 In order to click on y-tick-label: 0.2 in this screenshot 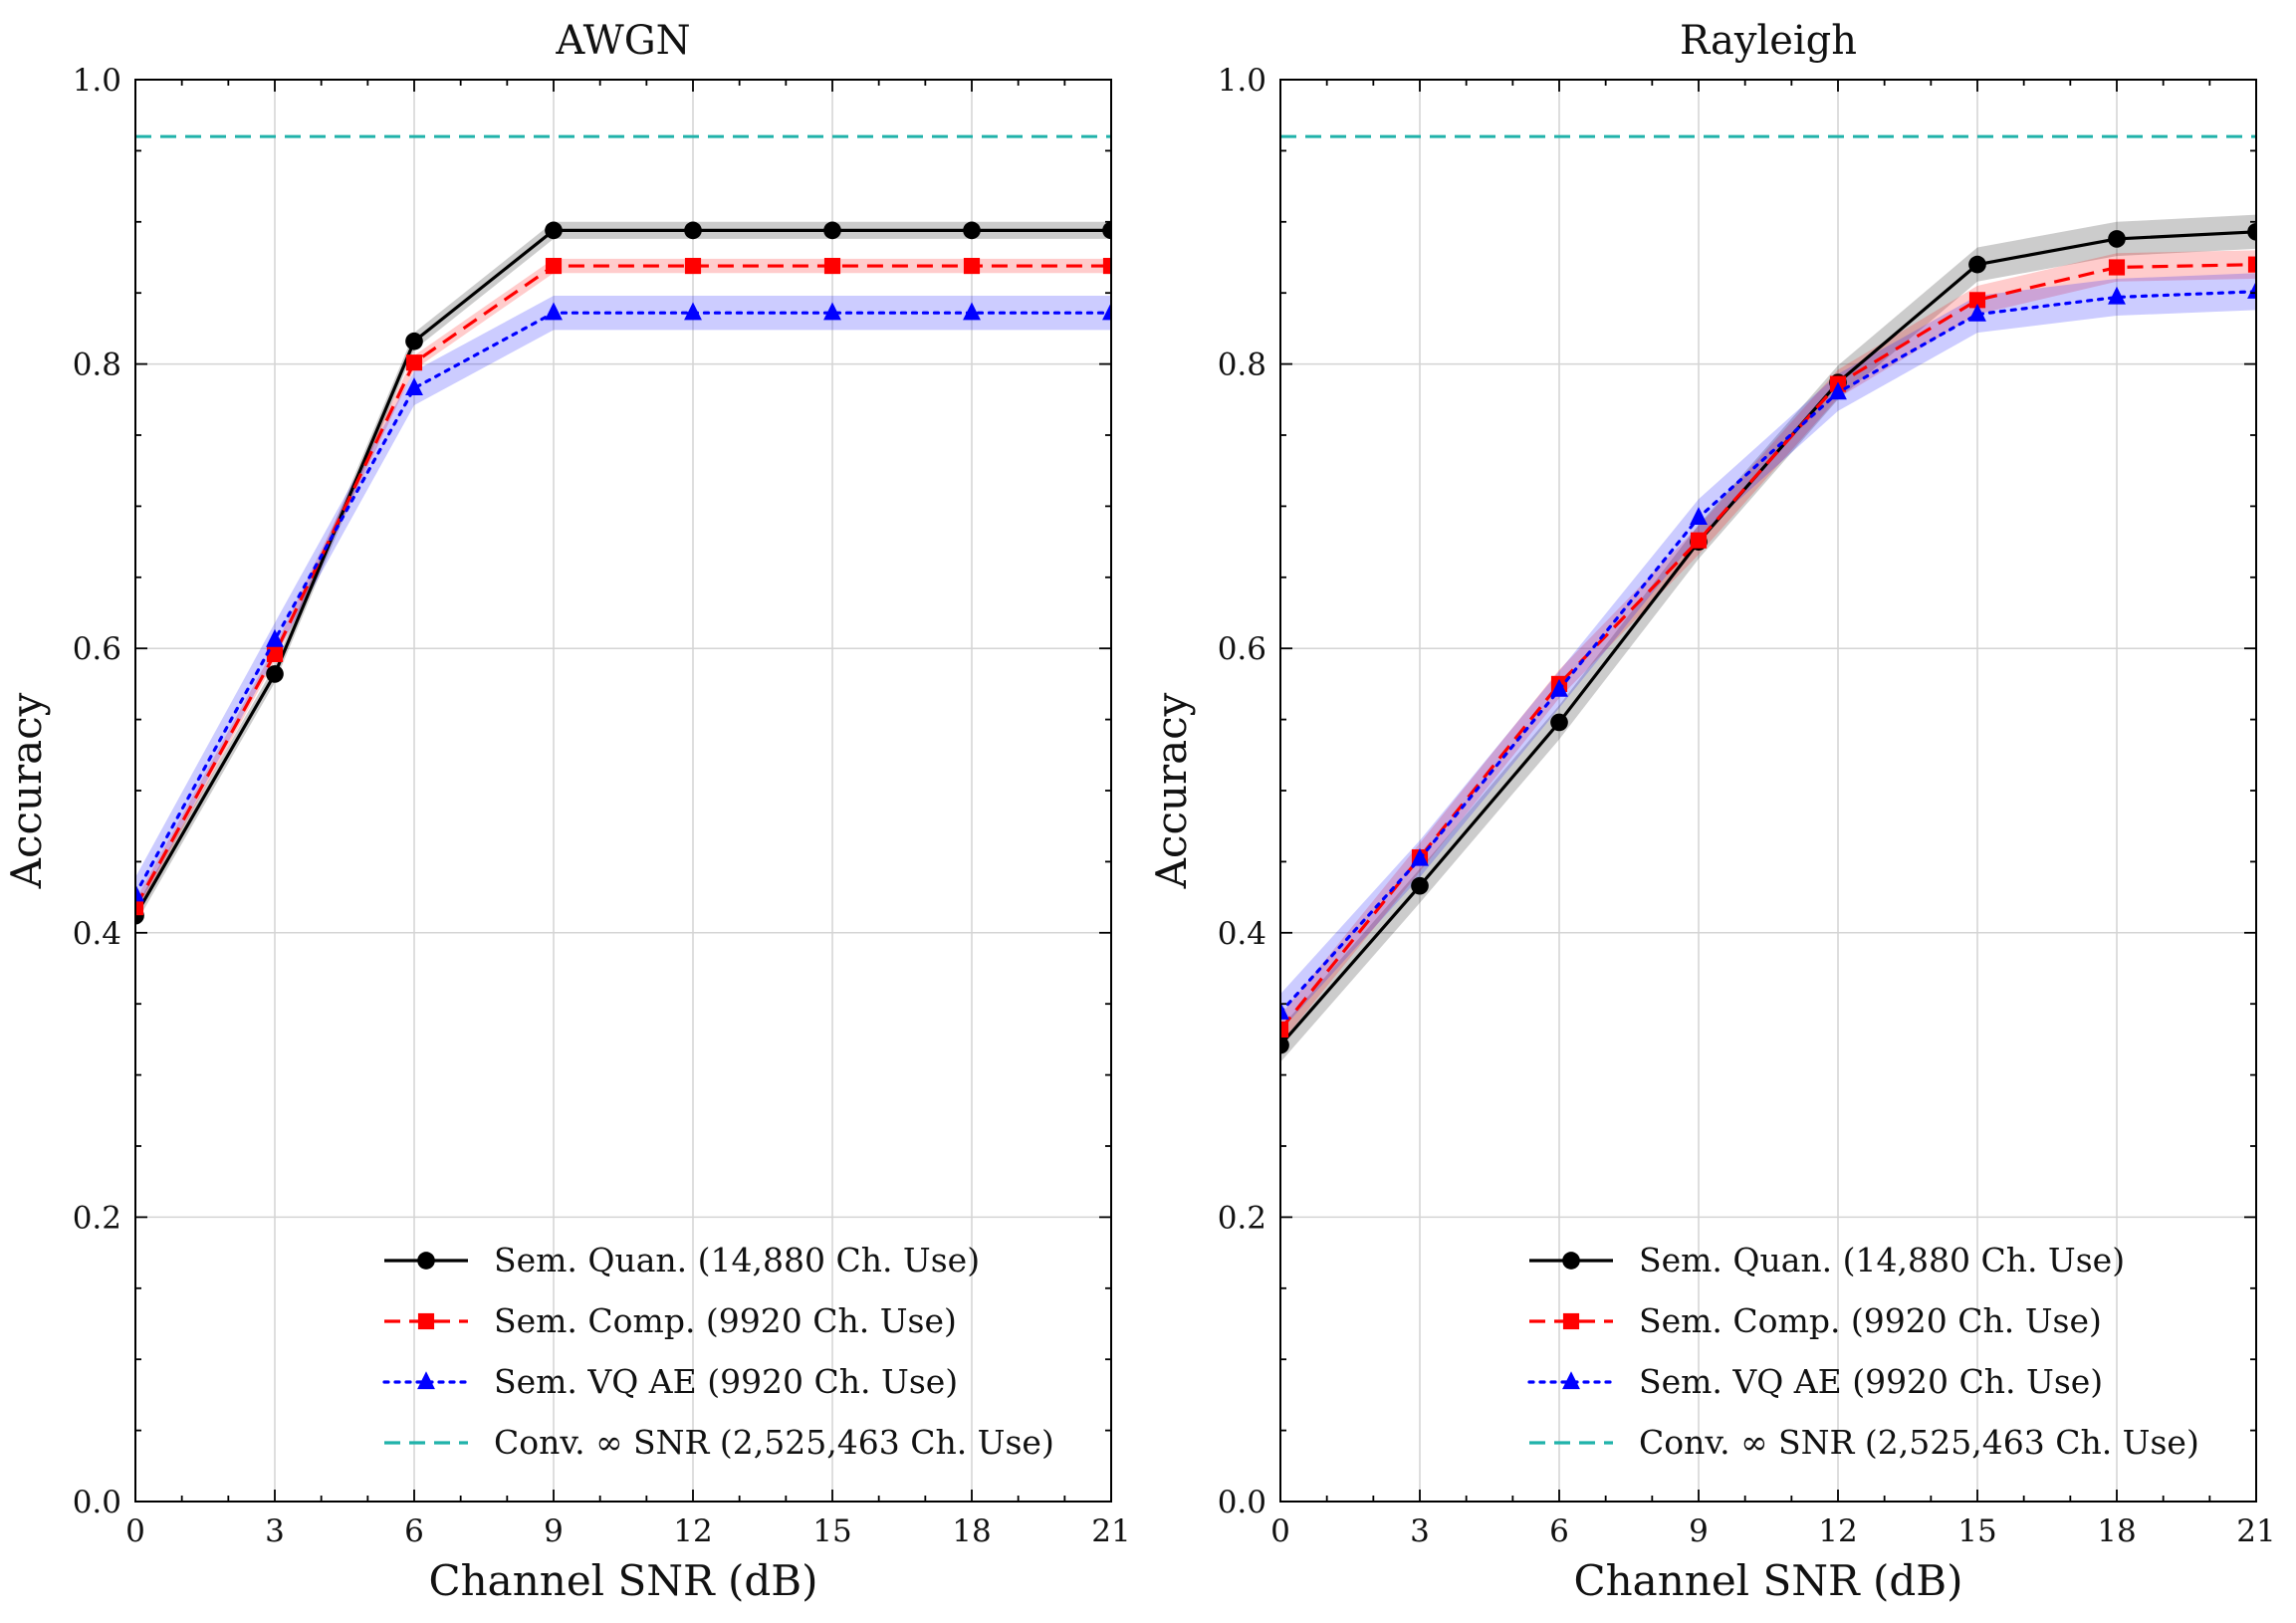, I will do `click(1242, 1218)`.